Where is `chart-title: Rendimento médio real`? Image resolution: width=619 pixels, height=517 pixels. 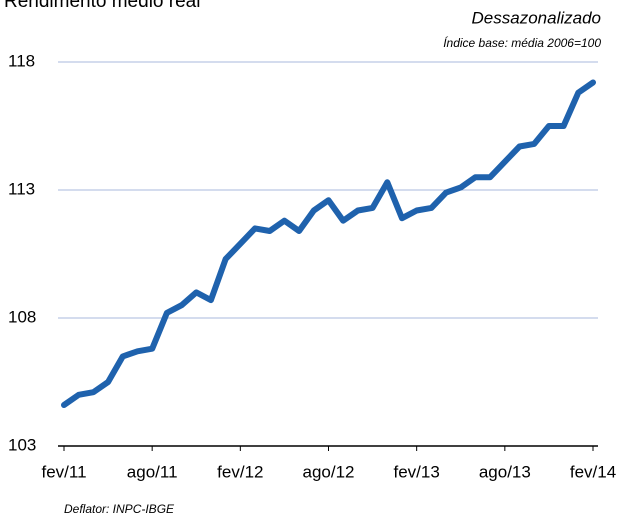
chart-title: Rendimento médio real is located at coordinates (102, 6).